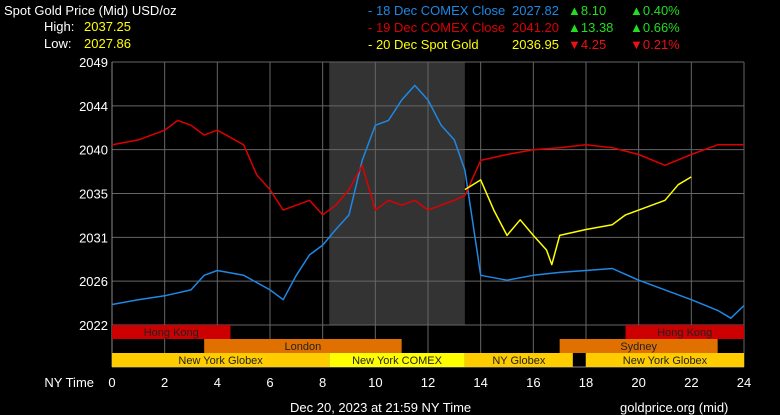  I want to click on legend-name: - 20 Dec Spot Gold, so click(423, 44).